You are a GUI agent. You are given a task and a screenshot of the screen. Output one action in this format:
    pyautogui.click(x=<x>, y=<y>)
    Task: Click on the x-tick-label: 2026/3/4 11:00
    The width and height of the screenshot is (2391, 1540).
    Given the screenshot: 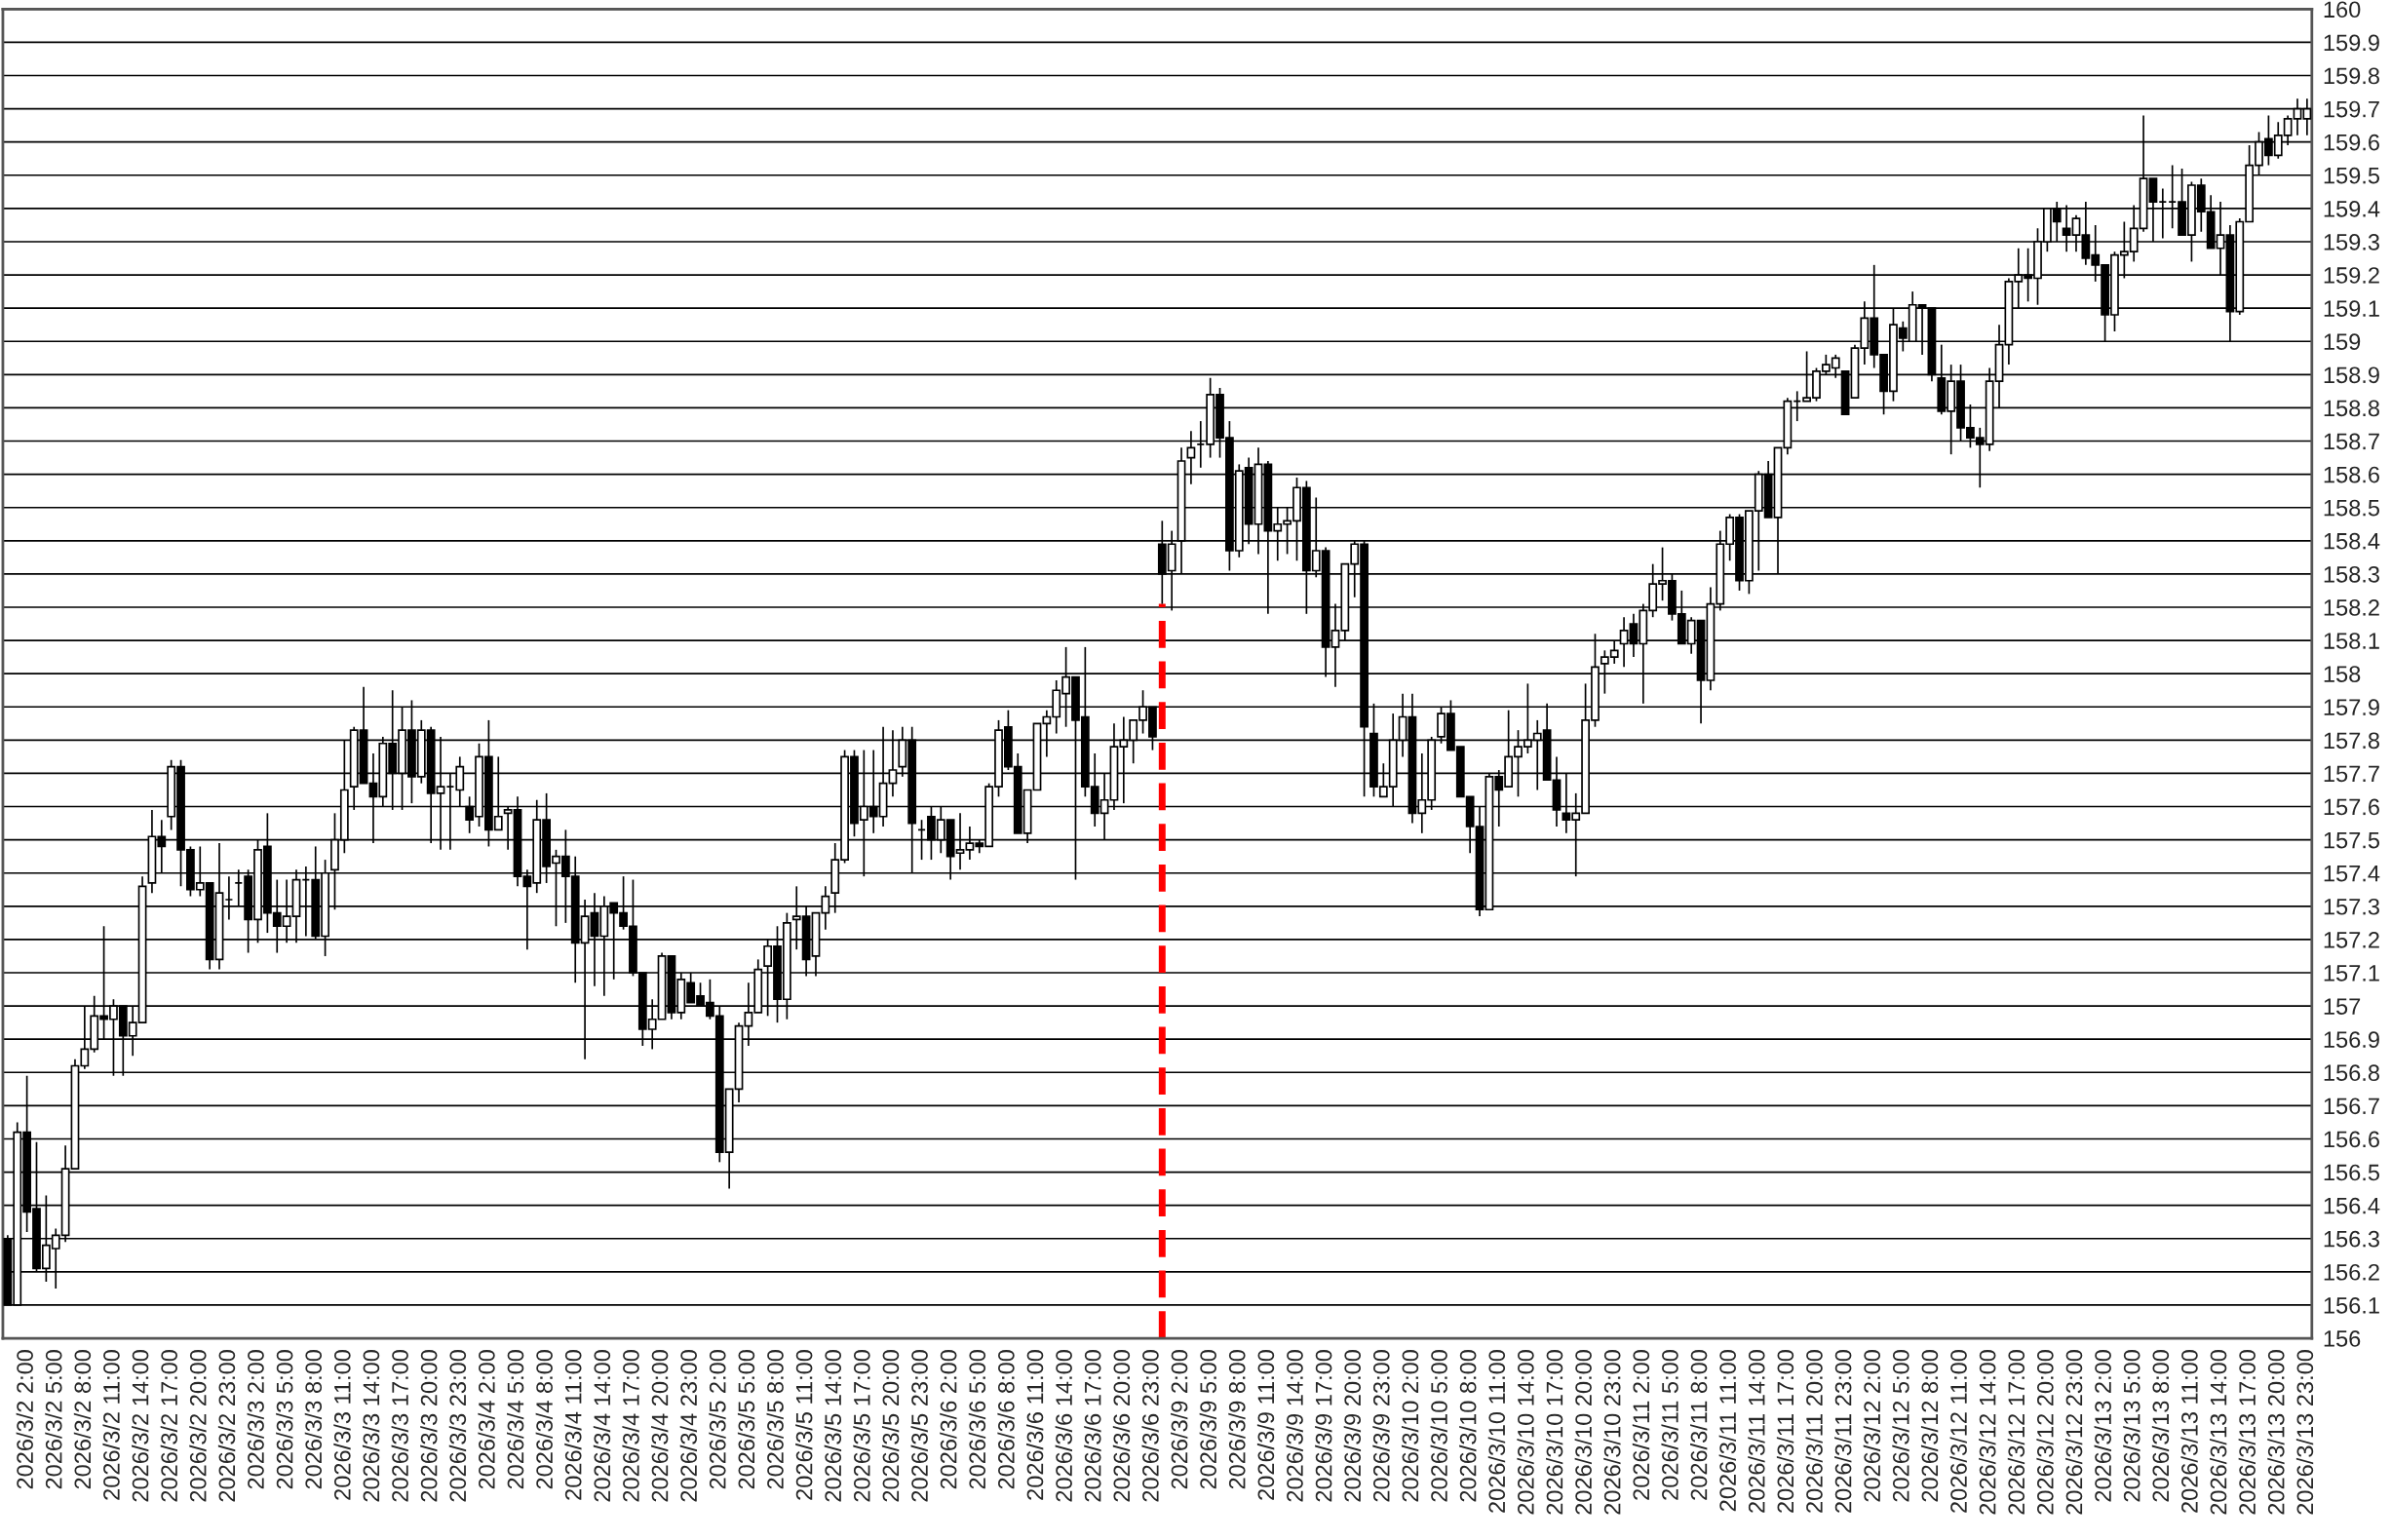 What is the action you would take?
    pyautogui.click(x=573, y=1425)
    